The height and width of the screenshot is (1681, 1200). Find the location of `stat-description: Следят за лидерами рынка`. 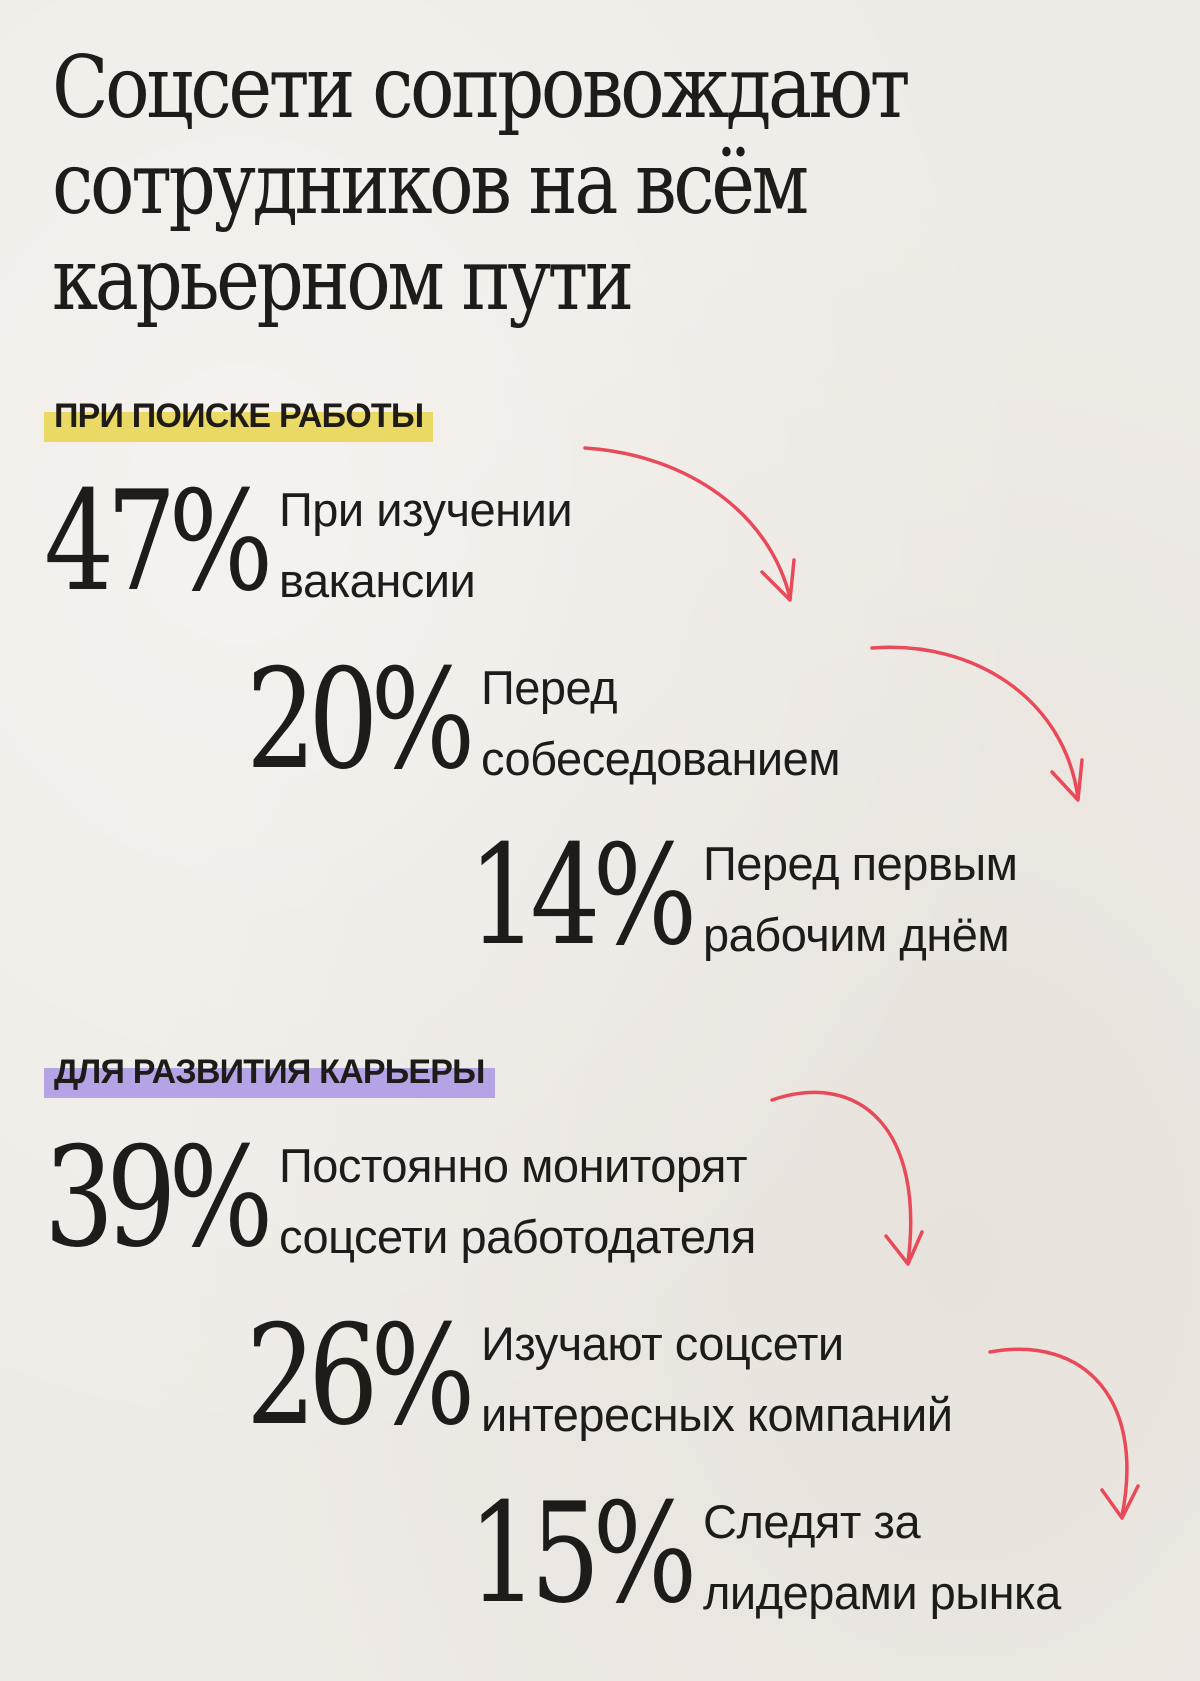

stat-description: Следят за лидерами рынка is located at coordinates (882, 1557).